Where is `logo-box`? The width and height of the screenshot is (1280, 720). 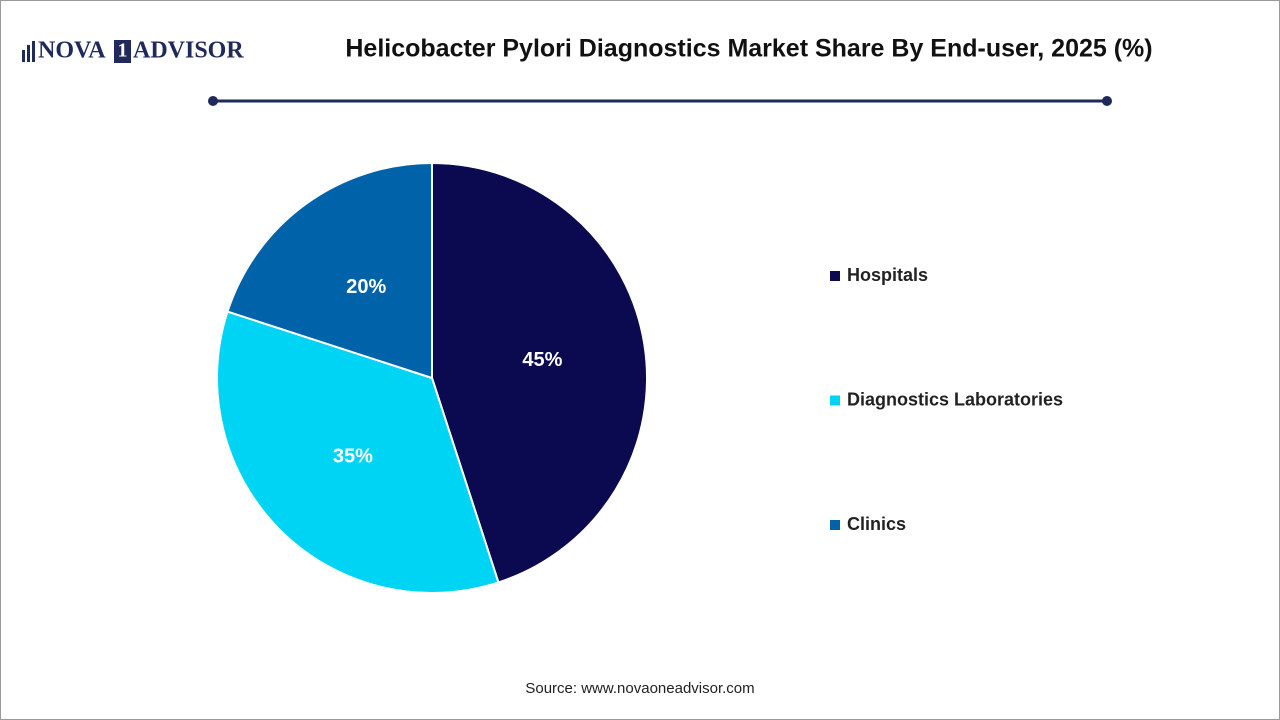
logo-box is located at coordinates (122, 51).